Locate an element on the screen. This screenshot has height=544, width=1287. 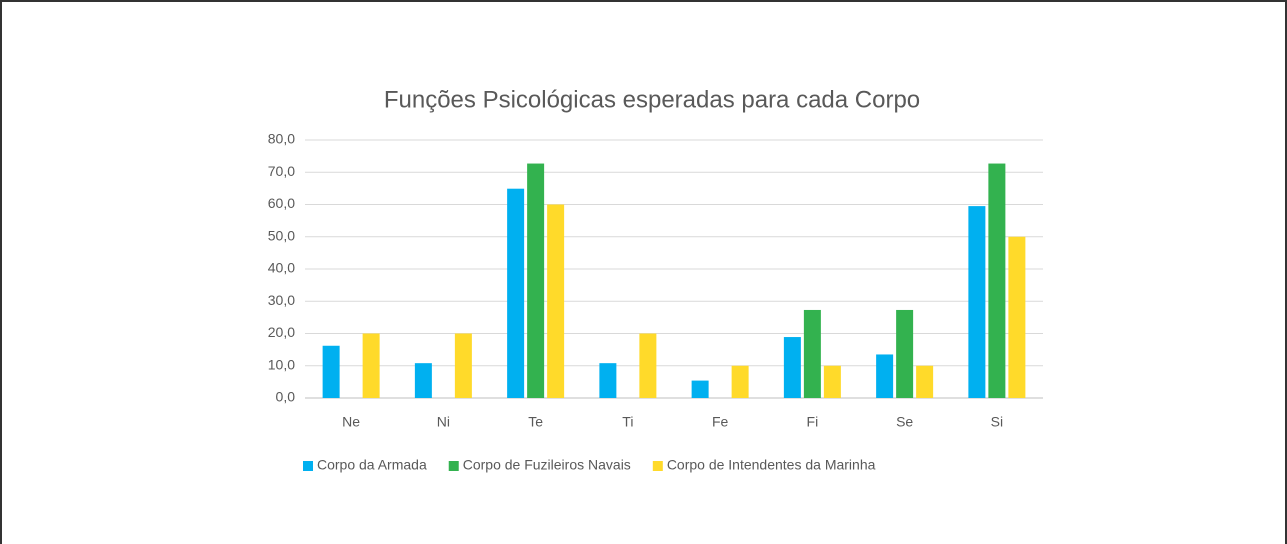
y-tick-label: 20,0 is located at coordinates (281, 332).